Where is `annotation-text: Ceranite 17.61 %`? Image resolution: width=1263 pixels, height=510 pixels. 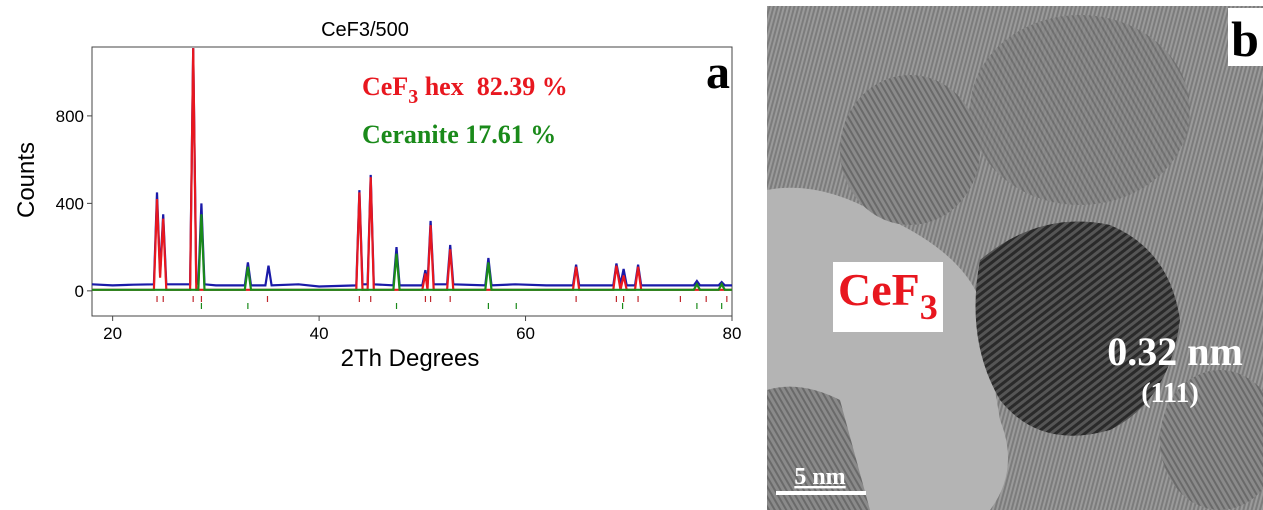 annotation-text: Ceranite 17.61 % is located at coordinates (459, 134).